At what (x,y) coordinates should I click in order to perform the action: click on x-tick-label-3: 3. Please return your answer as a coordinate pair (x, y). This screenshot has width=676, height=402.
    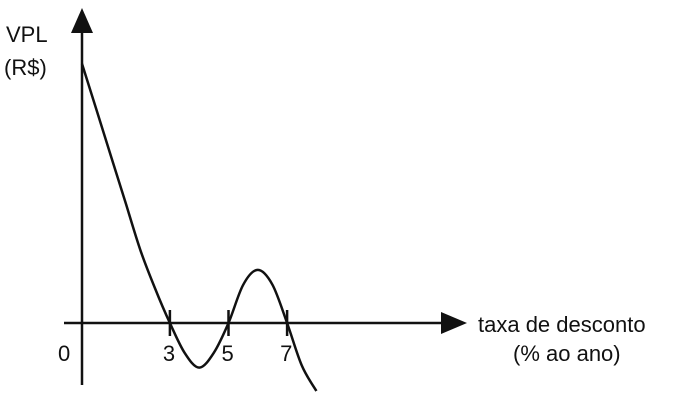
    Looking at the image, I should click on (169, 353).